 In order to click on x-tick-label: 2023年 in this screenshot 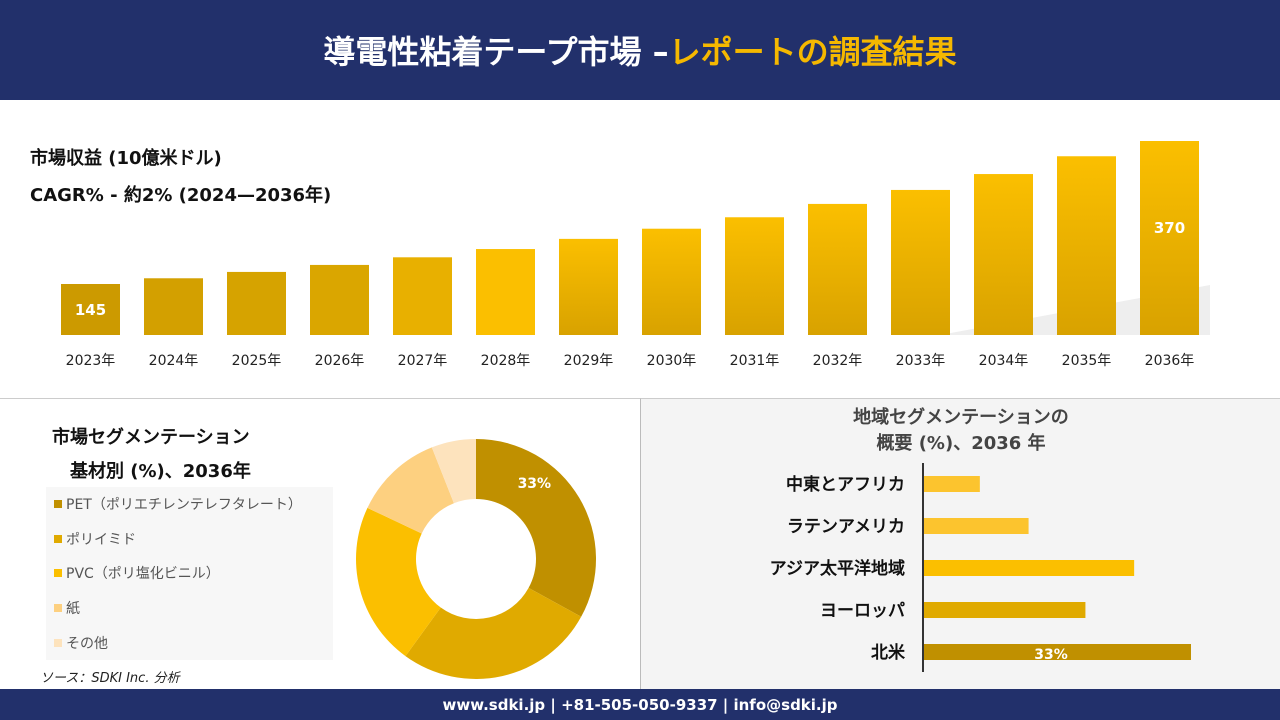, I will do `click(91, 361)`.